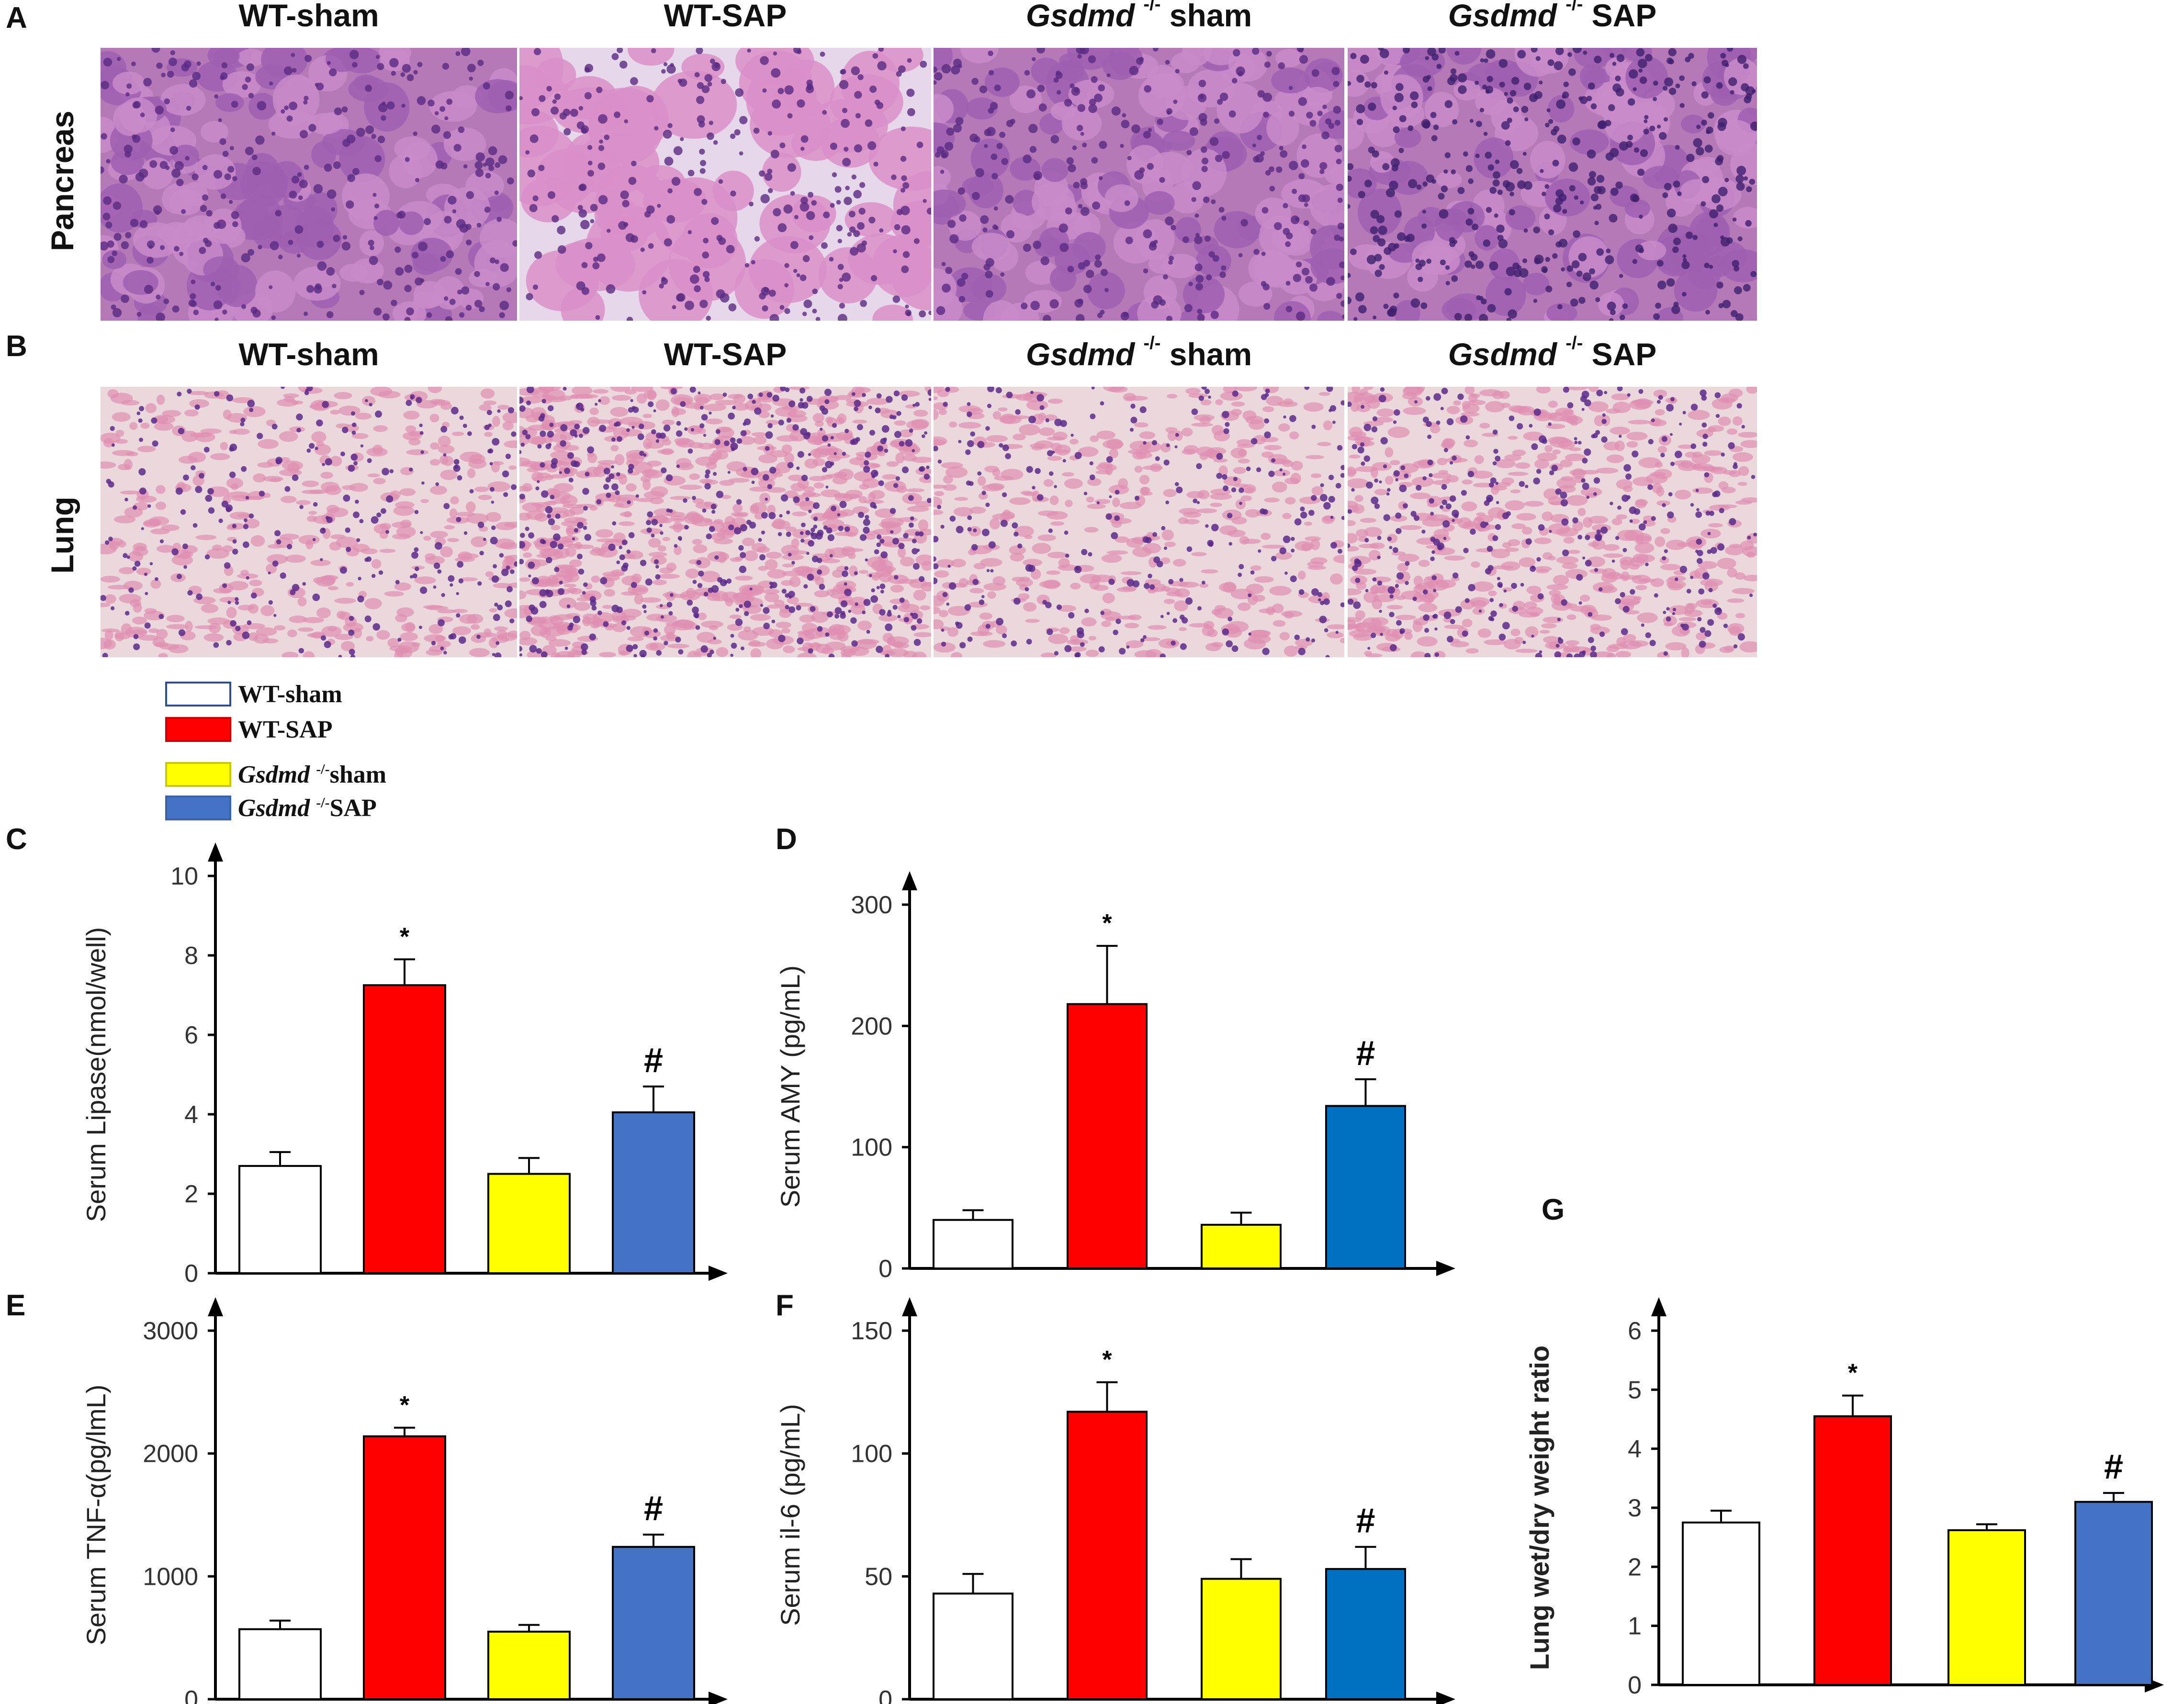 Image resolution: width=2184 pixels, height=1704 pixels. Describe the element at coordinates (285, 730) in the screenshot. I see `legend-label: WT-SAP` at that location.